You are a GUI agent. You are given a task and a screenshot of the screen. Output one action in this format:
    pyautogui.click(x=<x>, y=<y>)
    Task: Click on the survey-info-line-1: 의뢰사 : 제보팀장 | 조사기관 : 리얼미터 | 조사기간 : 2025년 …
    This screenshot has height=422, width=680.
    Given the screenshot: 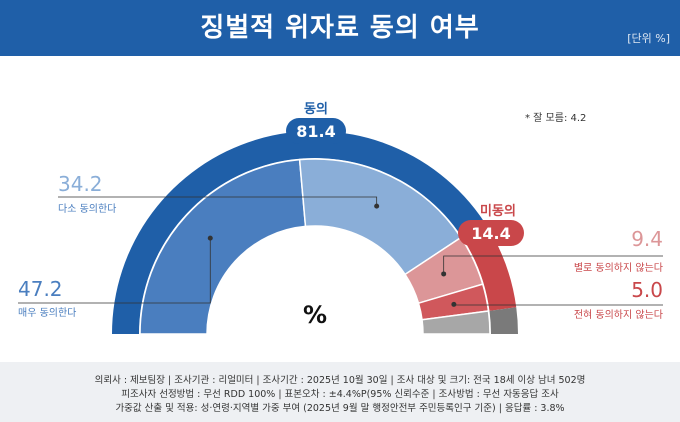 What is the action you would take?
    pyautogui.click(x=340, y=380)
    